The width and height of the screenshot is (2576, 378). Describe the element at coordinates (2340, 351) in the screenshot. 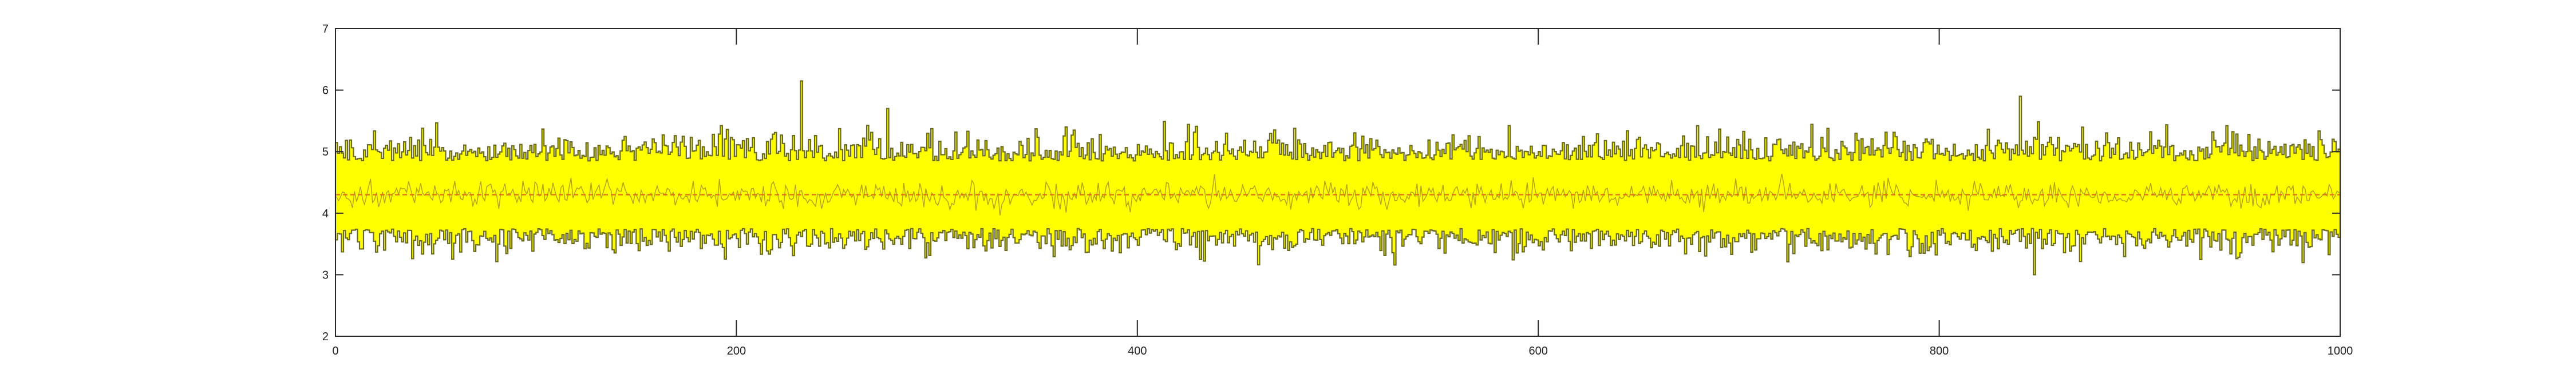

I see `x-tick-label: 1000` at that location.